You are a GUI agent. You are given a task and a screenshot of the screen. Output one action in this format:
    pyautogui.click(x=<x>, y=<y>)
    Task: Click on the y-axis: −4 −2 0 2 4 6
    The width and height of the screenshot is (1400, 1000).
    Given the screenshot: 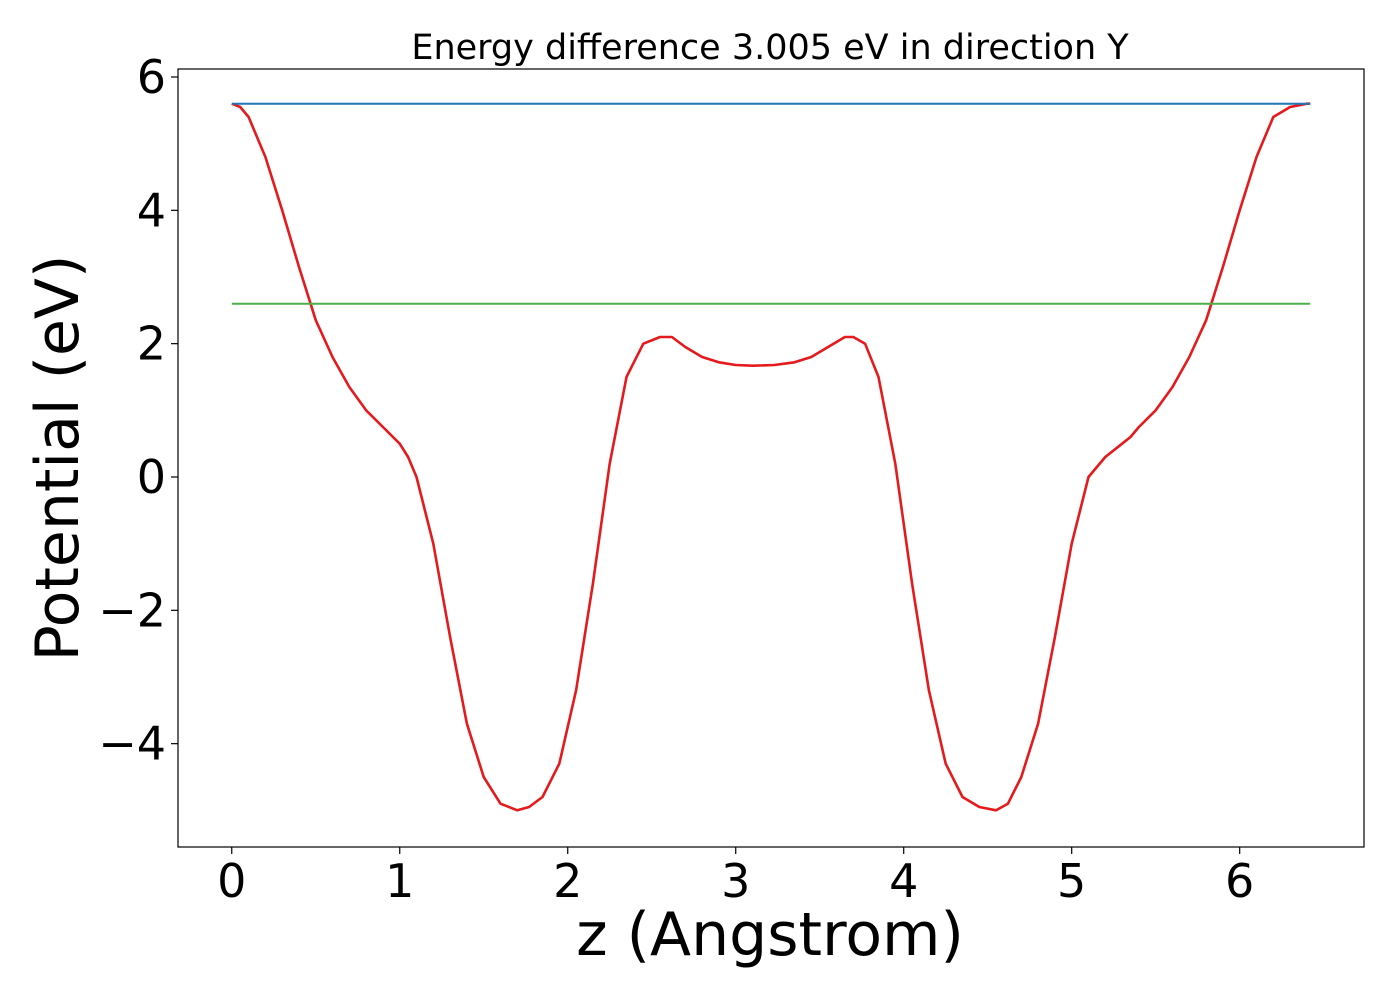 What is the action you would take?
    pyautogui.click(x=138, y=410)
    